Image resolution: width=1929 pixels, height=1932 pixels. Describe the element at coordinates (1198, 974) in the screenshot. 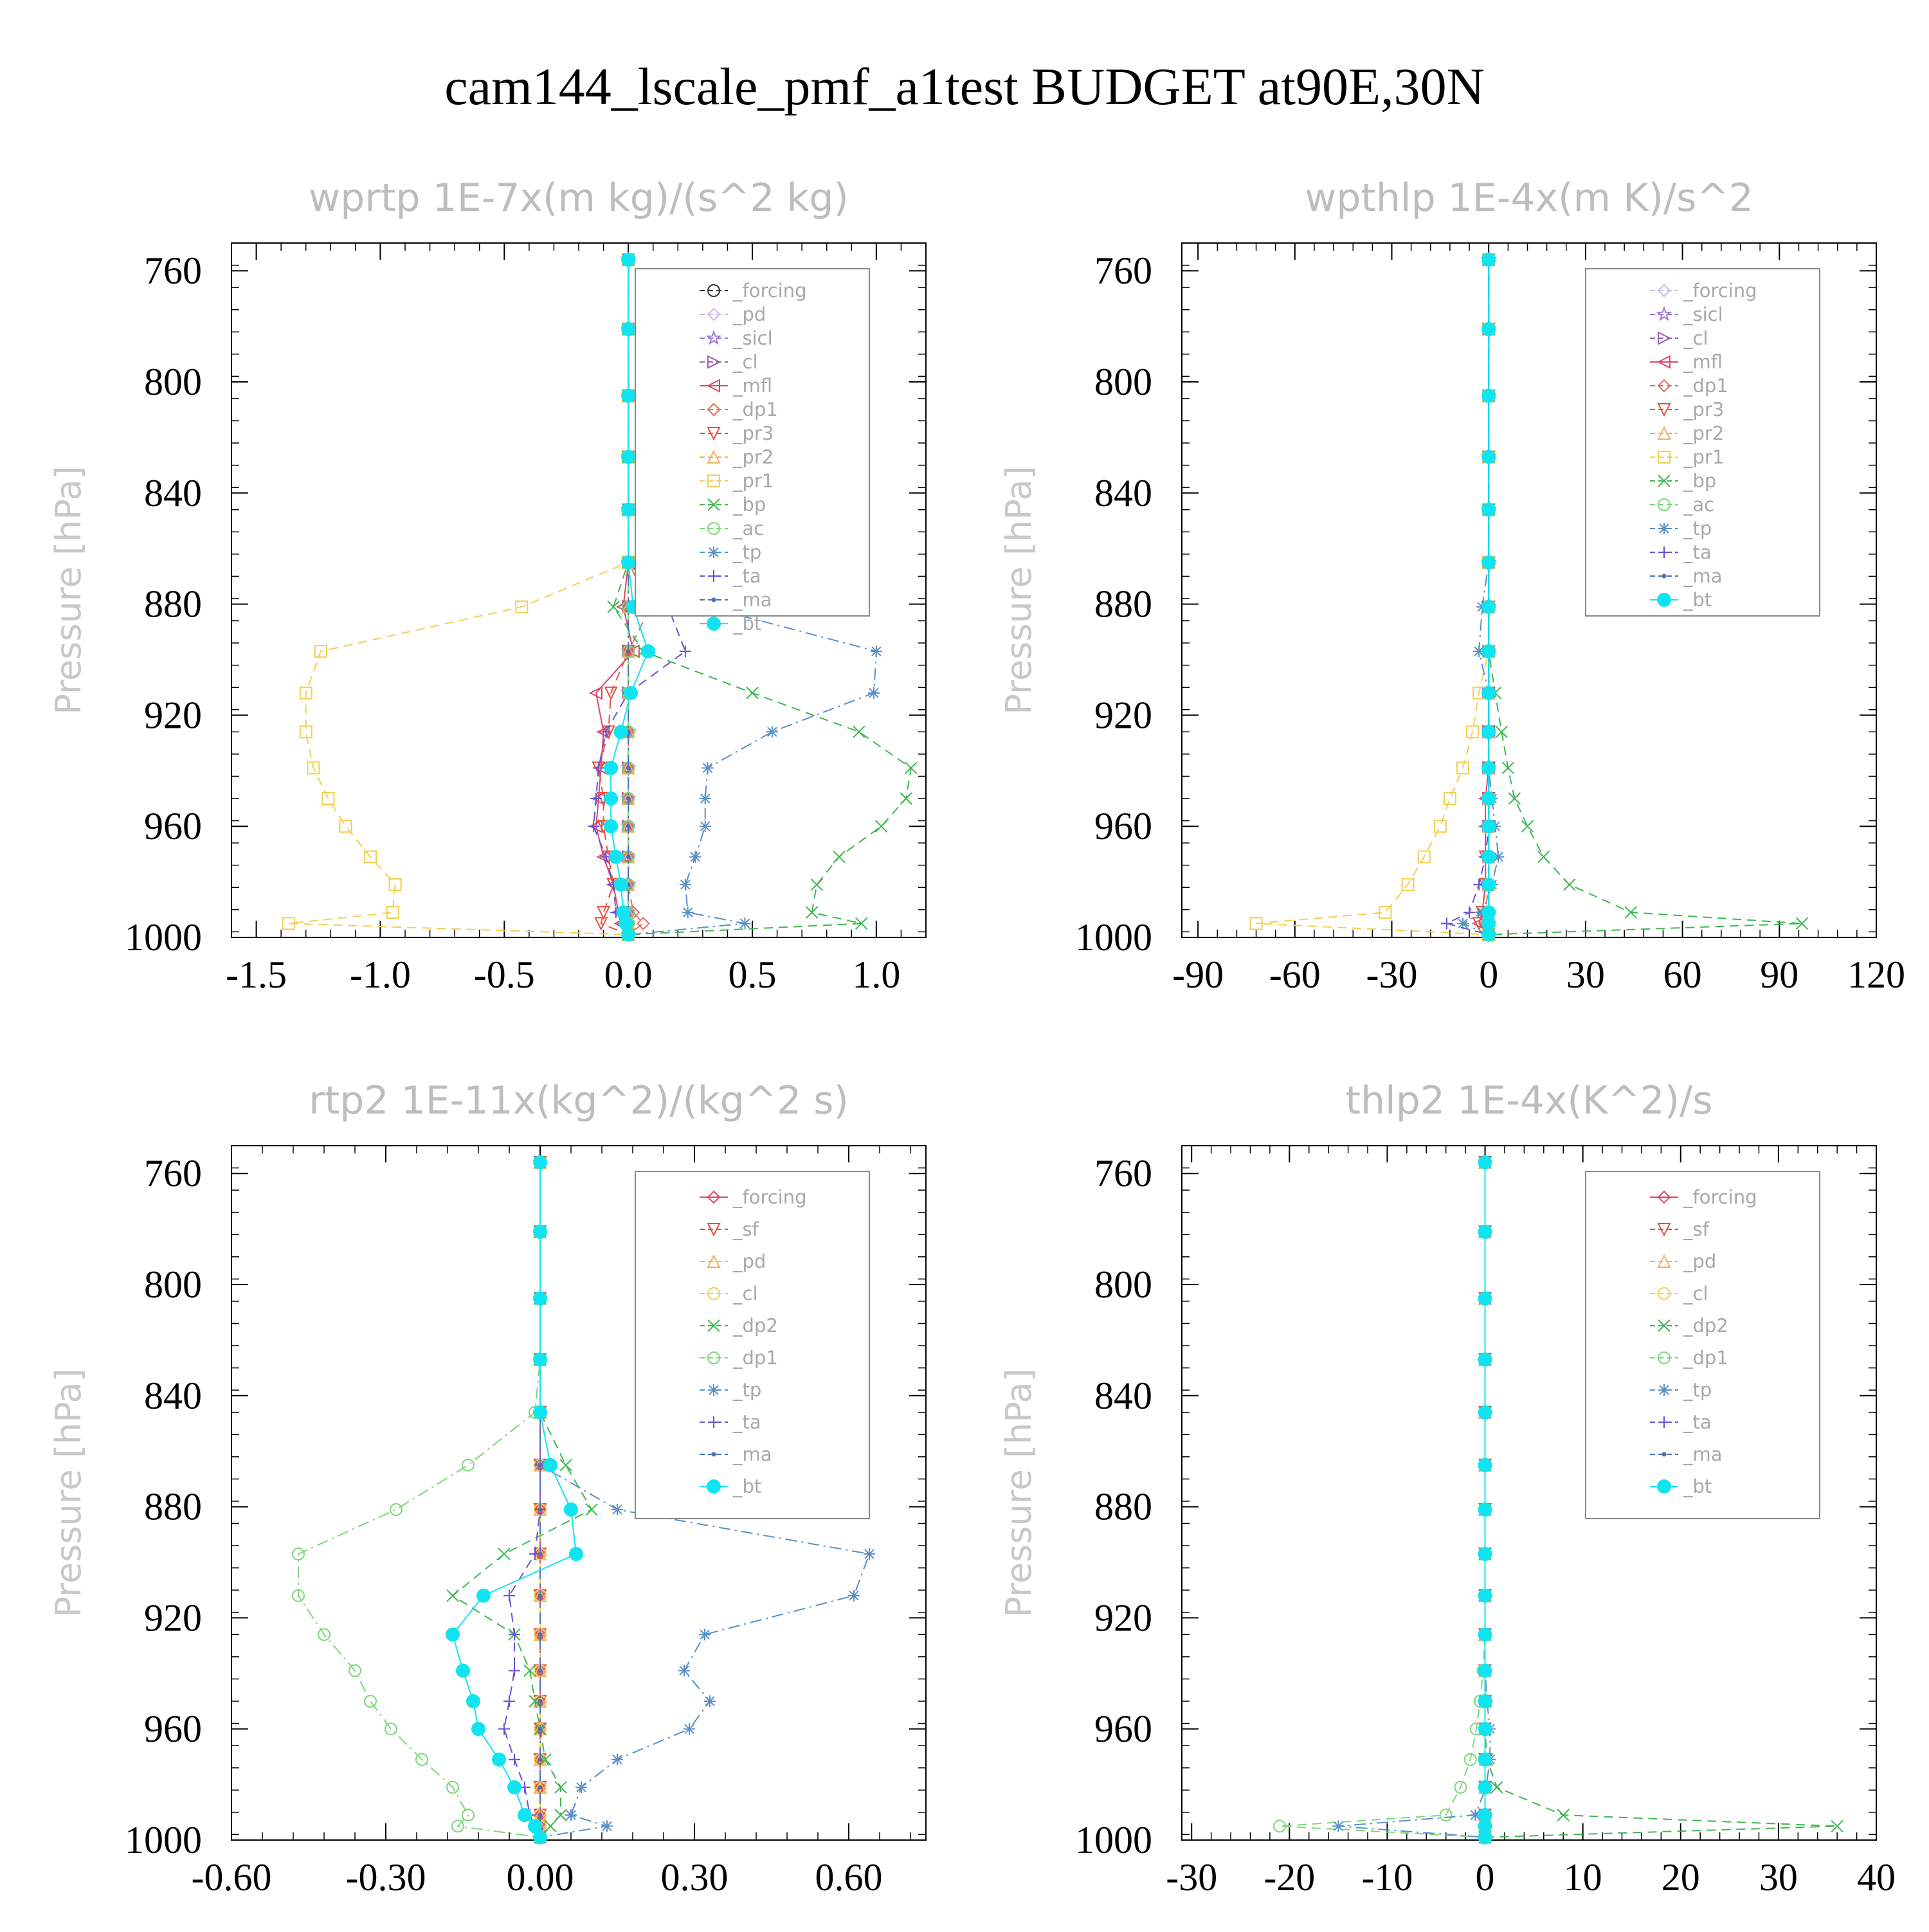

I see `x-tick-label: -90` at that location.